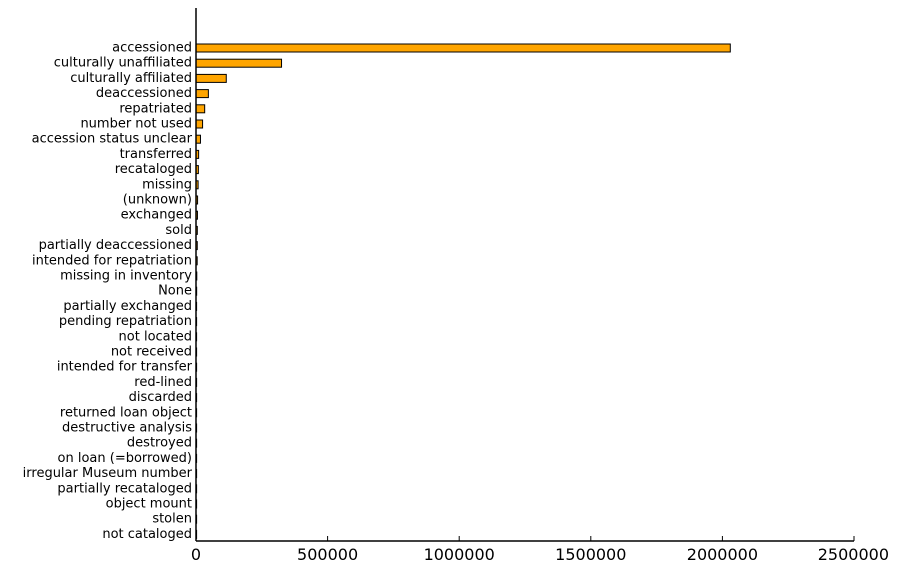 The image size is (900, 570). I want to click on category-label: recataloged, so click(153, 169).